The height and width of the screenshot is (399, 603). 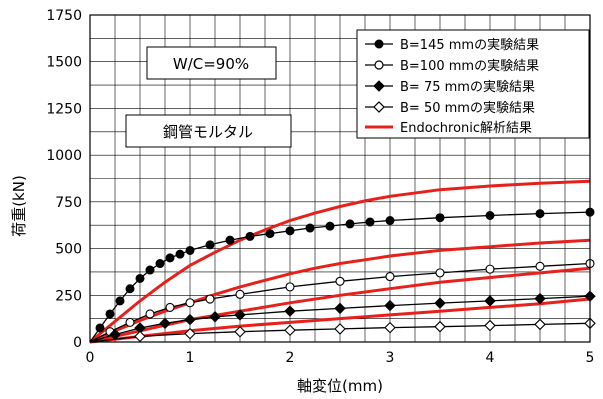 I want to click on legend-label-b75: B= 75 mmの実験結果, so click(x=467, y=87).